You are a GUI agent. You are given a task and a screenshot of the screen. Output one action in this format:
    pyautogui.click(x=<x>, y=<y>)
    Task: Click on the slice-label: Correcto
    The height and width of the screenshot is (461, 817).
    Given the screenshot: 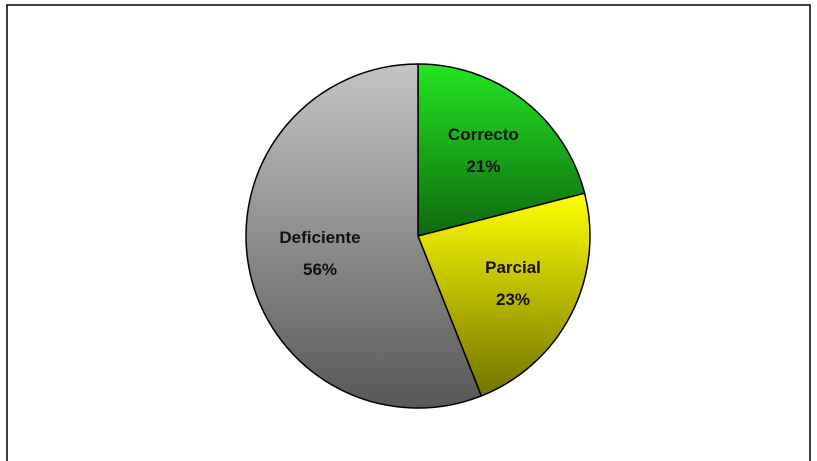 What is the action you would take?
    pyautogui.click(x=483, y=134)
    